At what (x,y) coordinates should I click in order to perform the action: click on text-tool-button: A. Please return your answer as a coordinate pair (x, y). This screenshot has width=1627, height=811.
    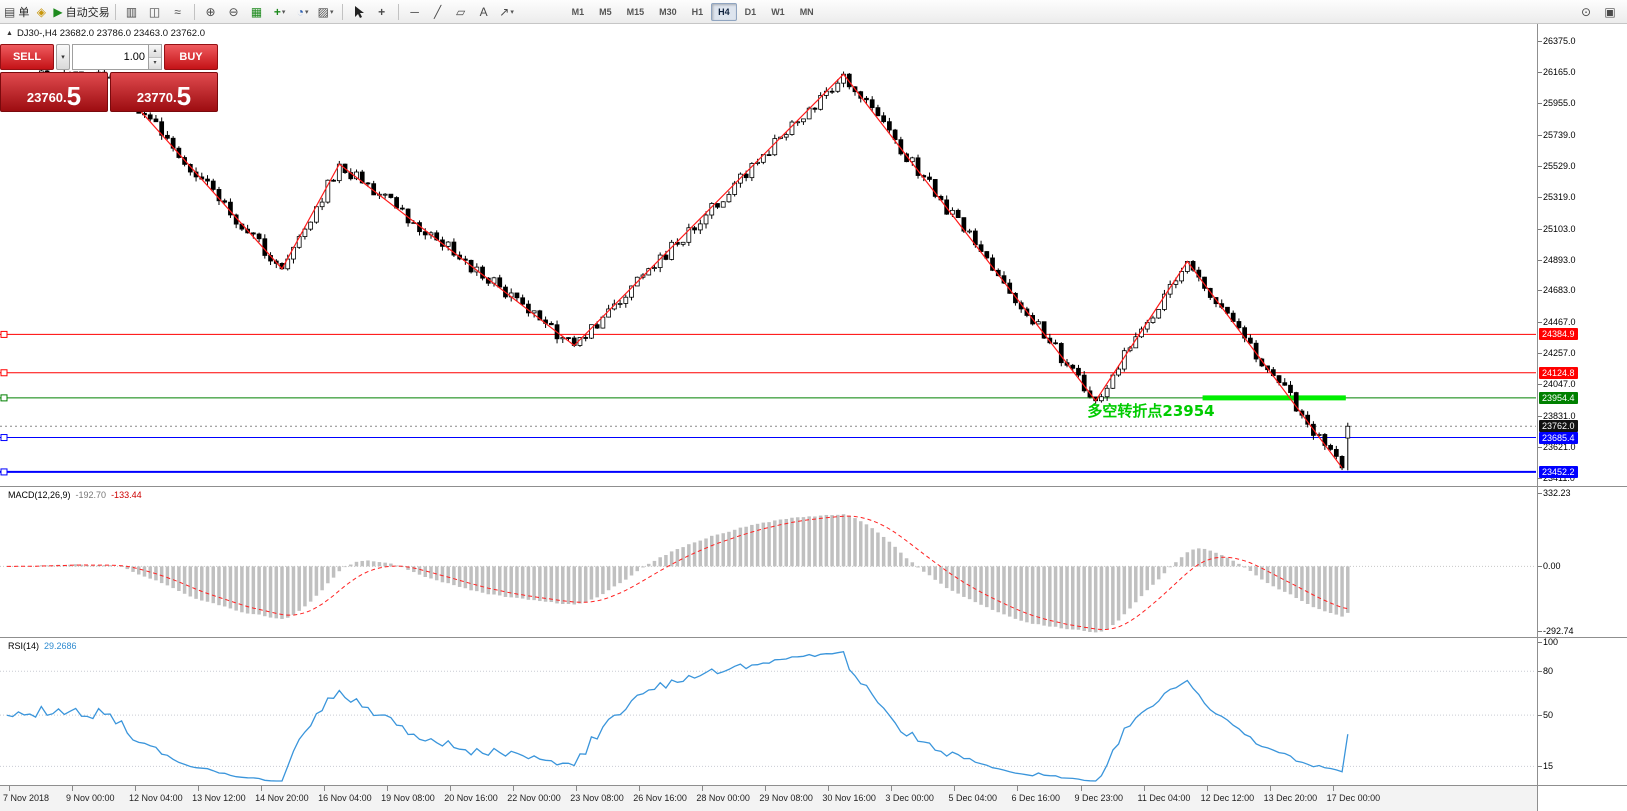
    Looking at the image, I should click on (484, 12).